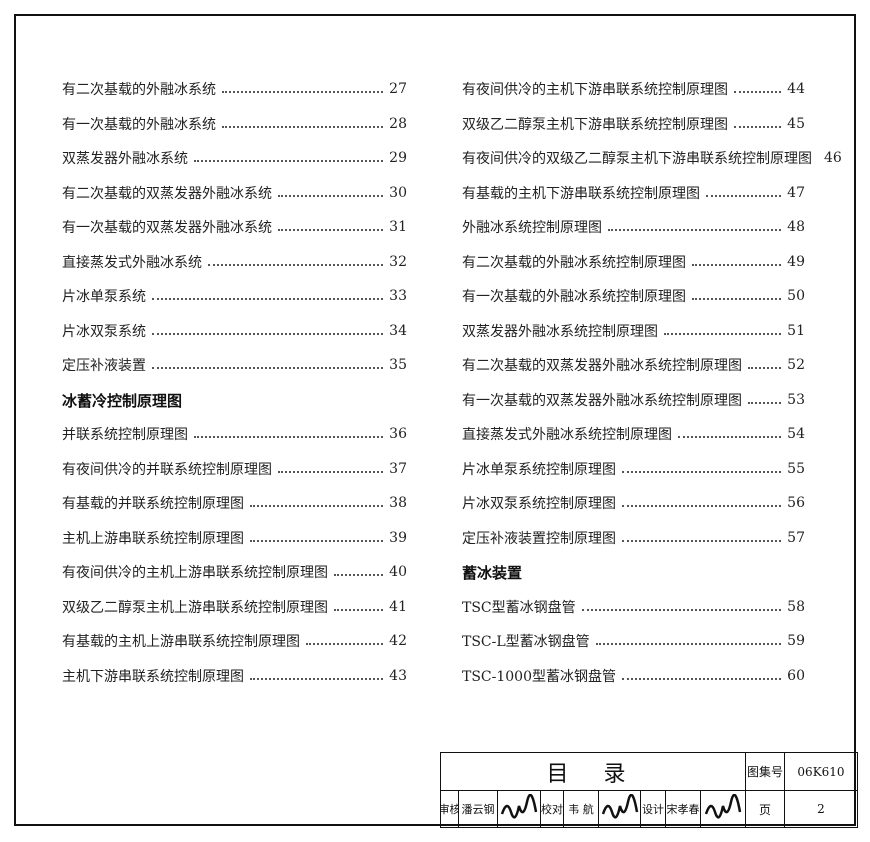 The image size is (870, 842). What do you see at coordinates (519, 806) in the screenshot?
I see `signature-scribble` at bounding box center [519, 806].